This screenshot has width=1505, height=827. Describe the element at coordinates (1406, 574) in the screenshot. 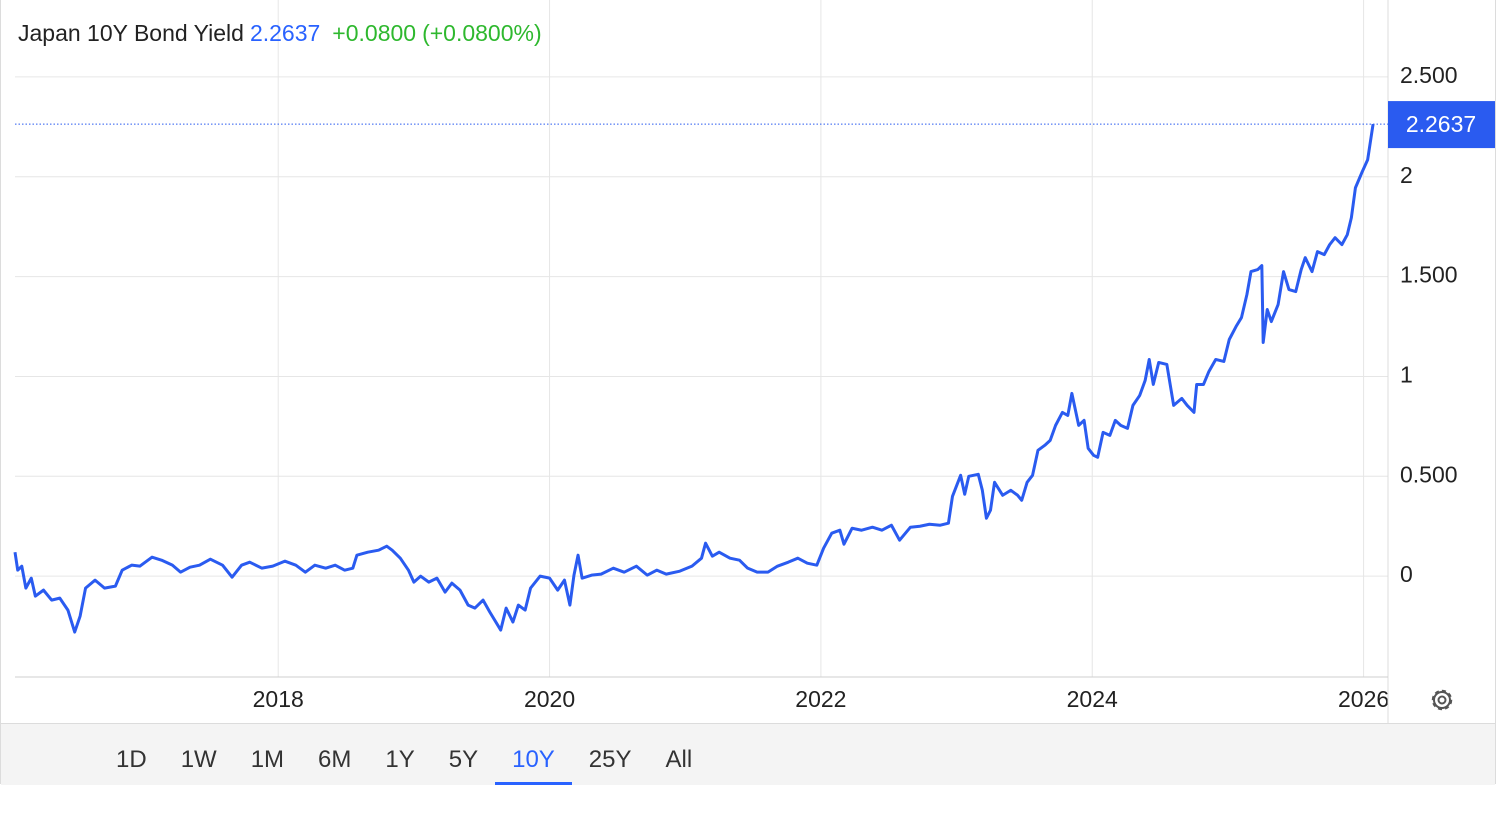

I see `y-tick-label: 0` at that location.